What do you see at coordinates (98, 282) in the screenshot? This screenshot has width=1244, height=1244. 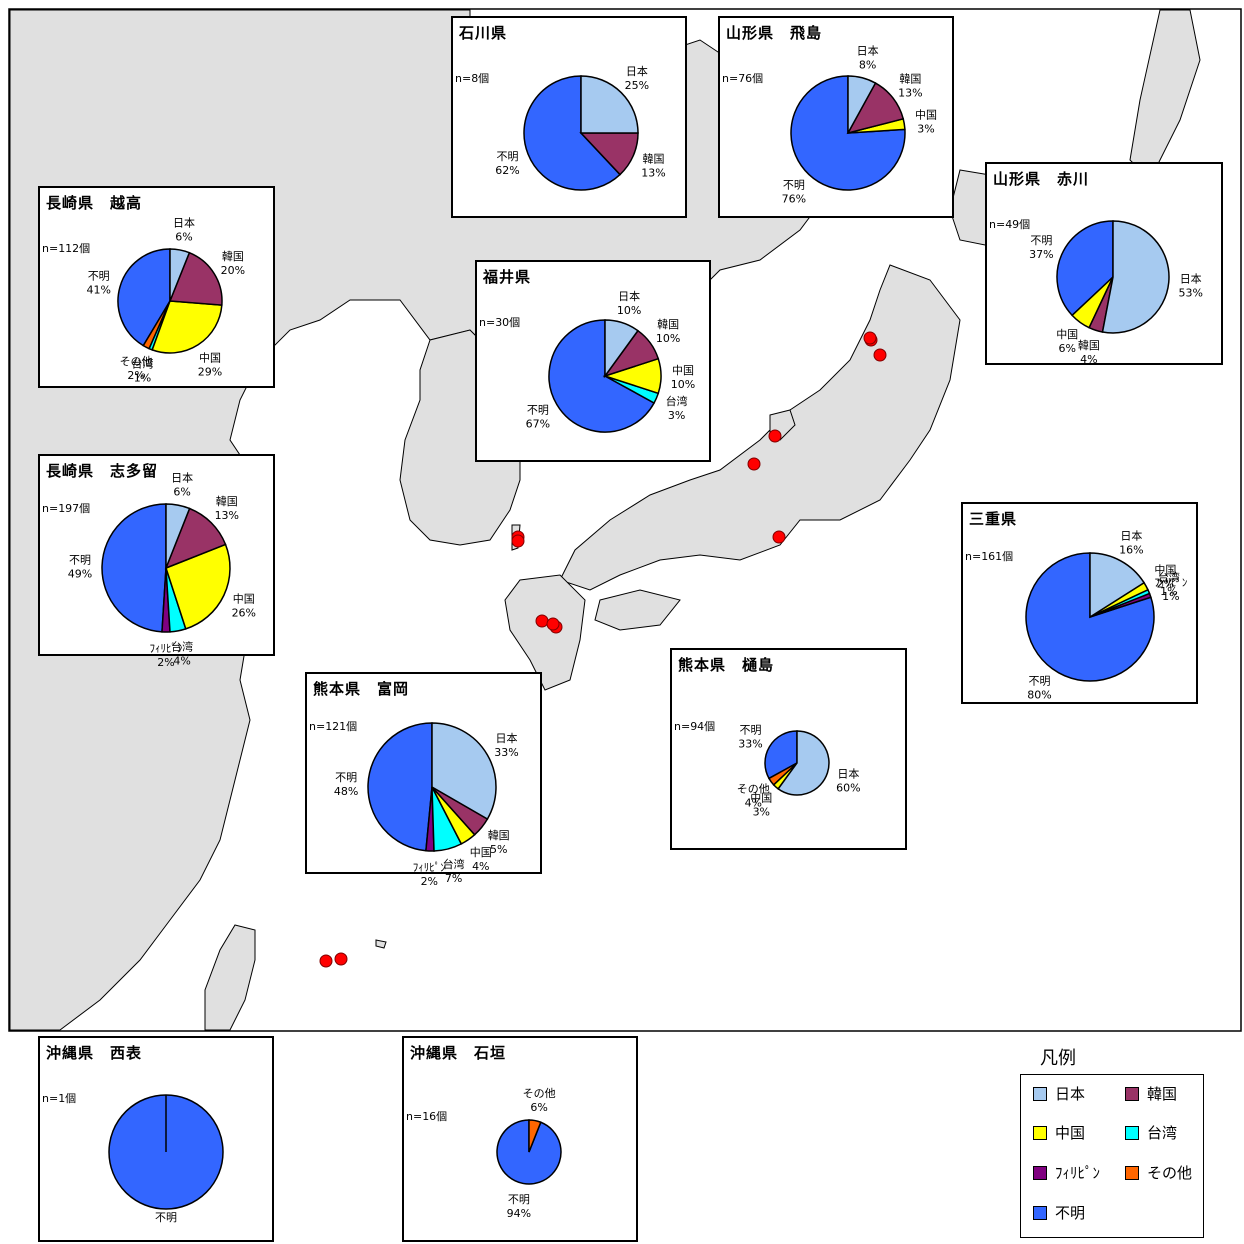 I see `slice-label: 不明 41%` at bounding box center [98, 282].